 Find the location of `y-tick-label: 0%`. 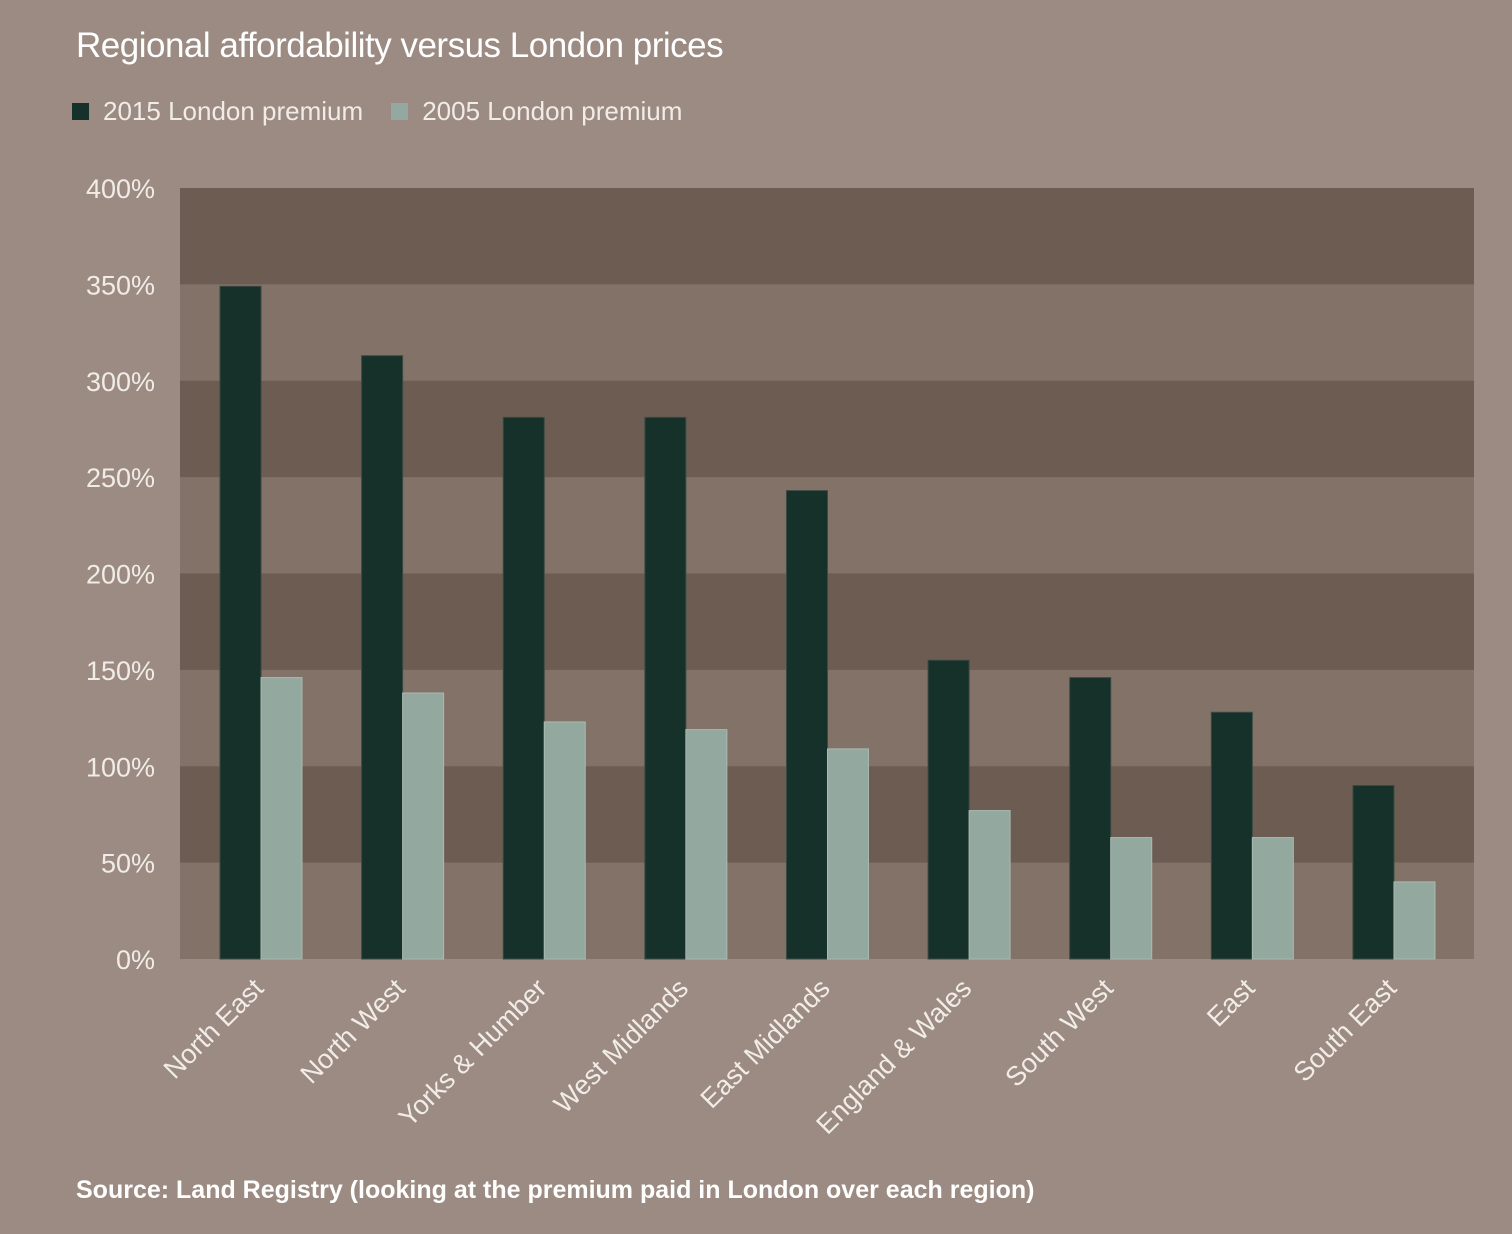

y-tick-label: 0% is located at coordinates (135, 960).